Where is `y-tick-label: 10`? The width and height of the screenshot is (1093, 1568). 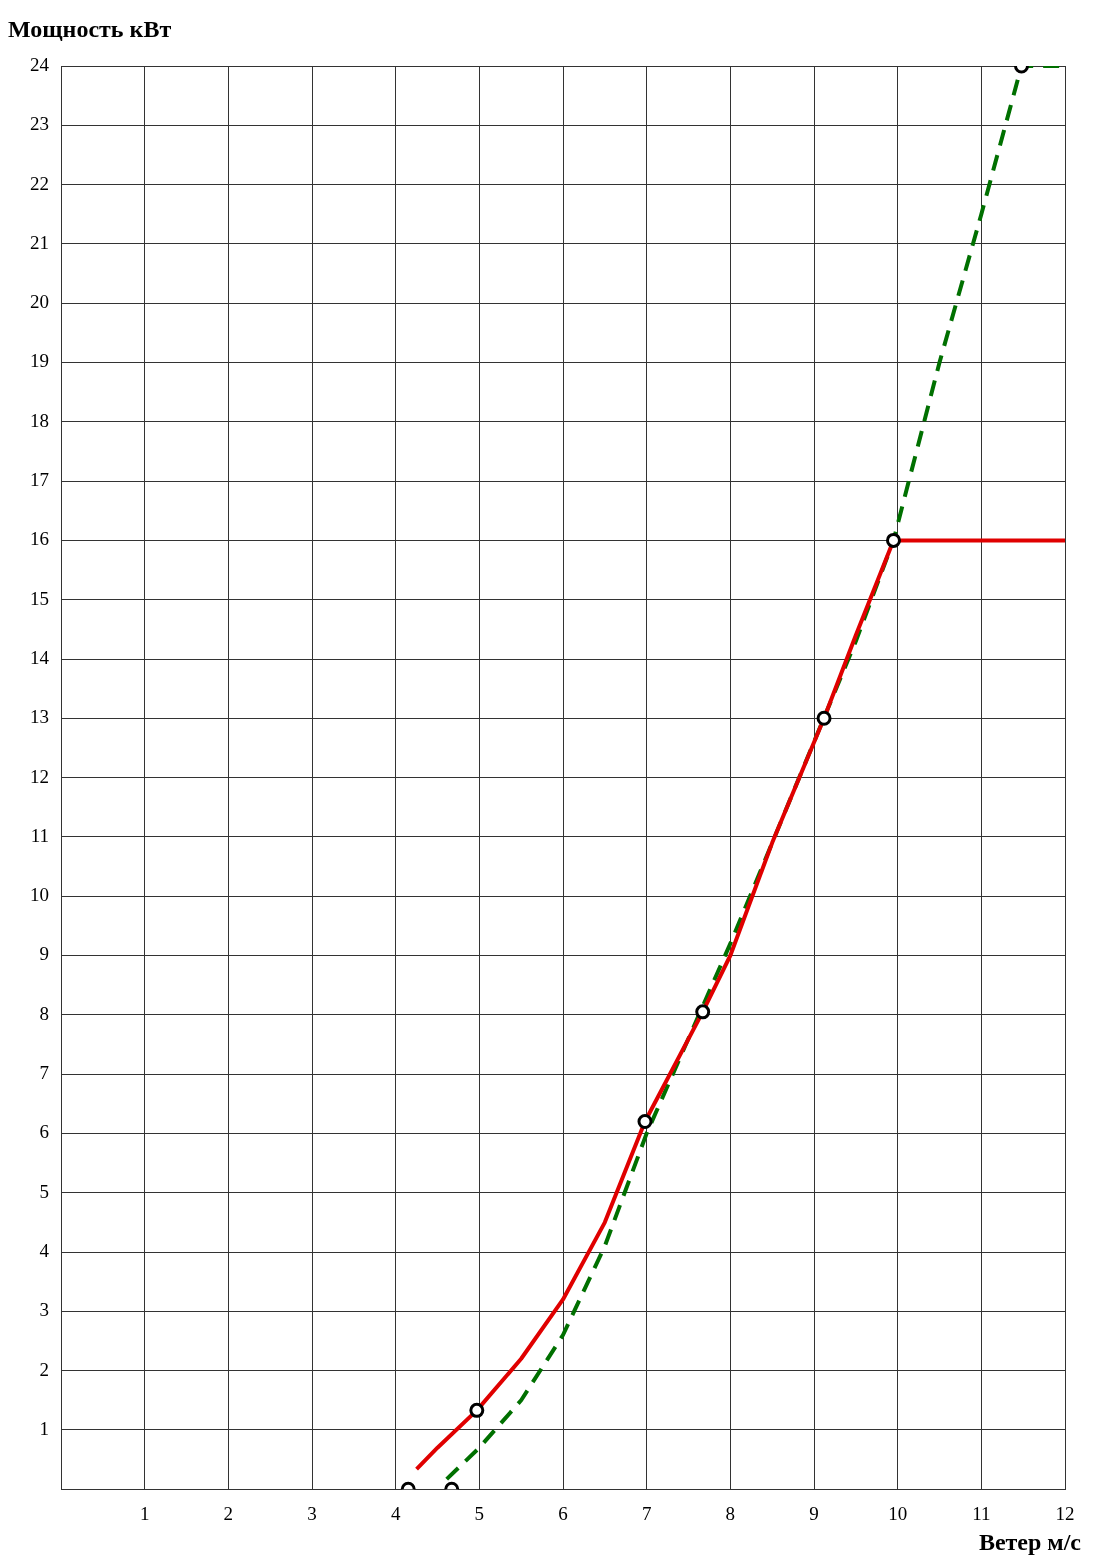 y-tick-label: 10 is located at coordinates (39, 895).